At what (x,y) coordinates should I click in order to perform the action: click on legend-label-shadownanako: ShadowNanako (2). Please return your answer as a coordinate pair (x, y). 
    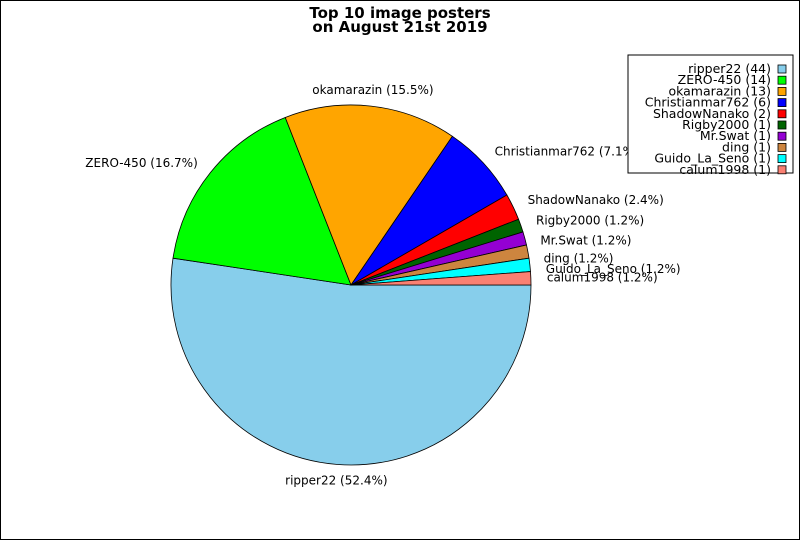
    Looking at the image, I should click on (712, 113).